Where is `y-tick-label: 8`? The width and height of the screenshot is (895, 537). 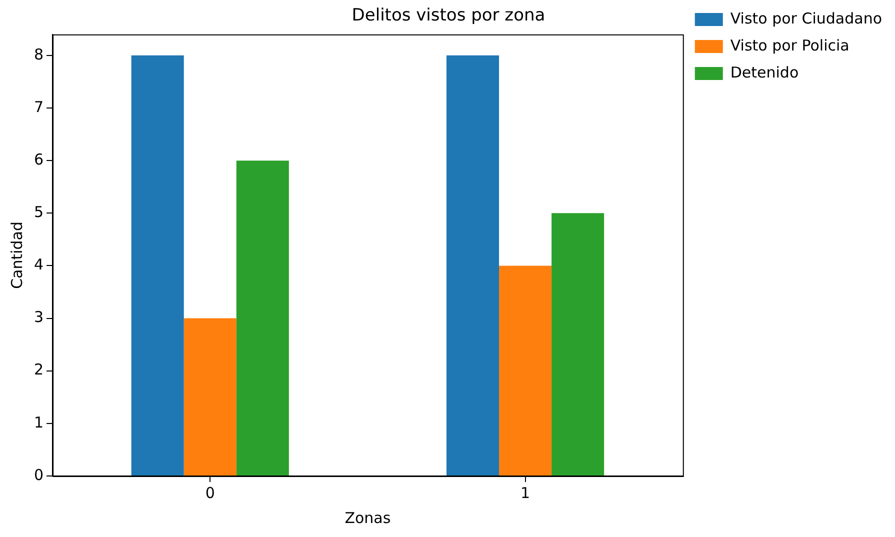
y-tick-label: 8 is located at coordinates (39, 54).